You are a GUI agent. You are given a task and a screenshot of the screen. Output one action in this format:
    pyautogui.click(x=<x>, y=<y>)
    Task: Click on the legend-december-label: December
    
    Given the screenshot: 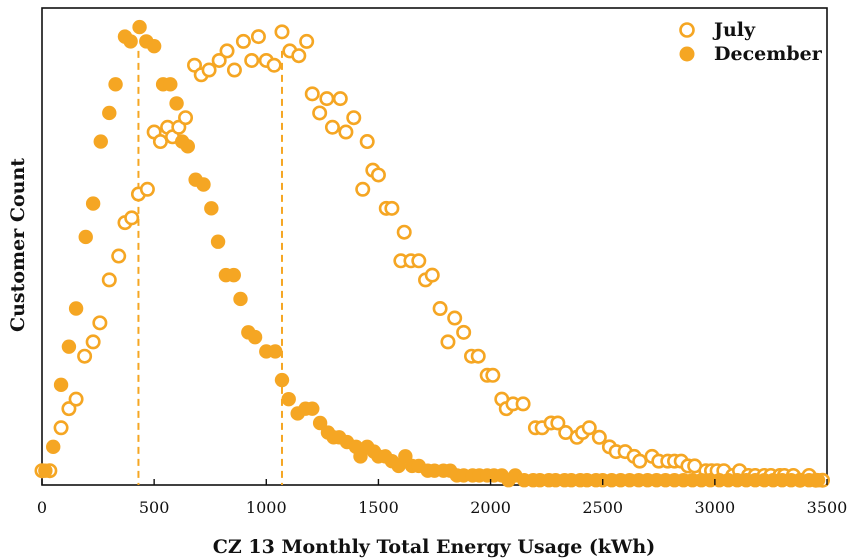 What is the action you would take?
    pyautogui.click(x=768, y=54)
    